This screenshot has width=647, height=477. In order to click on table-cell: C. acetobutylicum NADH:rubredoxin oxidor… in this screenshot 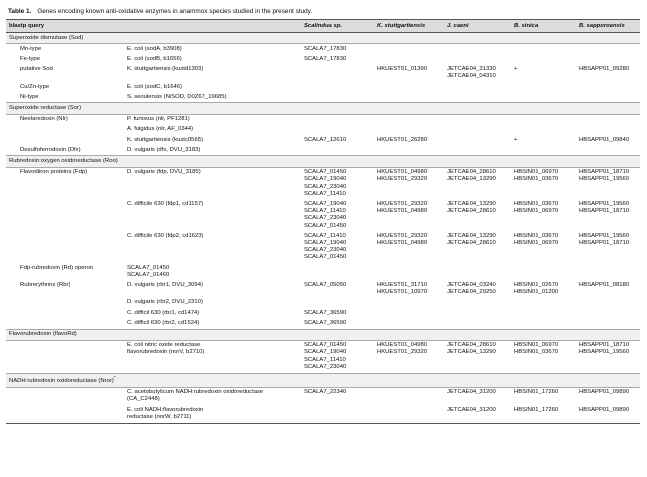, I will do `click(212, 396)`.